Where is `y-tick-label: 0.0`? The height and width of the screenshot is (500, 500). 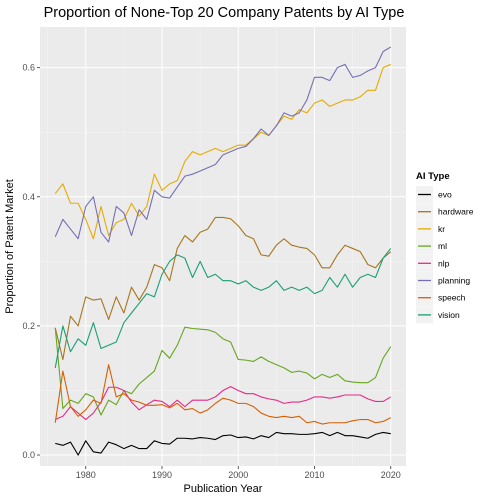 y-tick-label: 0.0 is located at coordinates (28, 455).